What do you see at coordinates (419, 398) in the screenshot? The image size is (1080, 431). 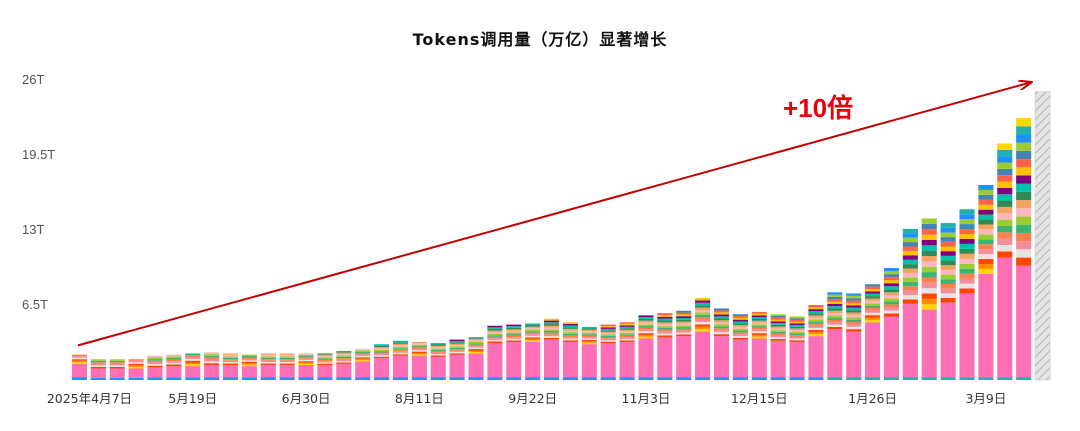 I see `x-tick-label: 8月11日` at bounding box center [419, 398].